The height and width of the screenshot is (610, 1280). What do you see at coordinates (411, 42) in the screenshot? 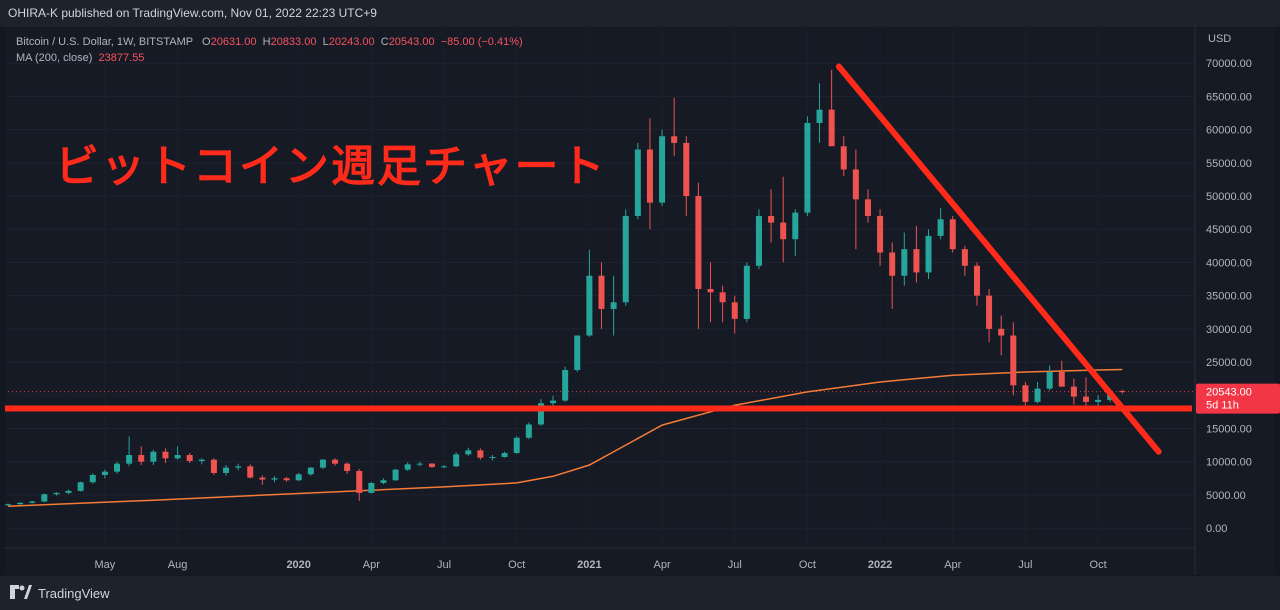
I see `legend-close-value: 20543.00` at bounding box center [411, 42].